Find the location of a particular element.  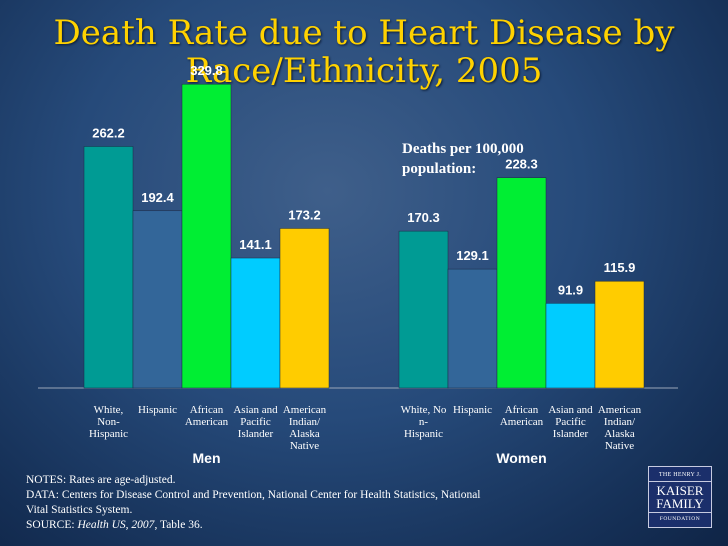

data-label-women-4: 115.9 is located at coordinates (620, 267).